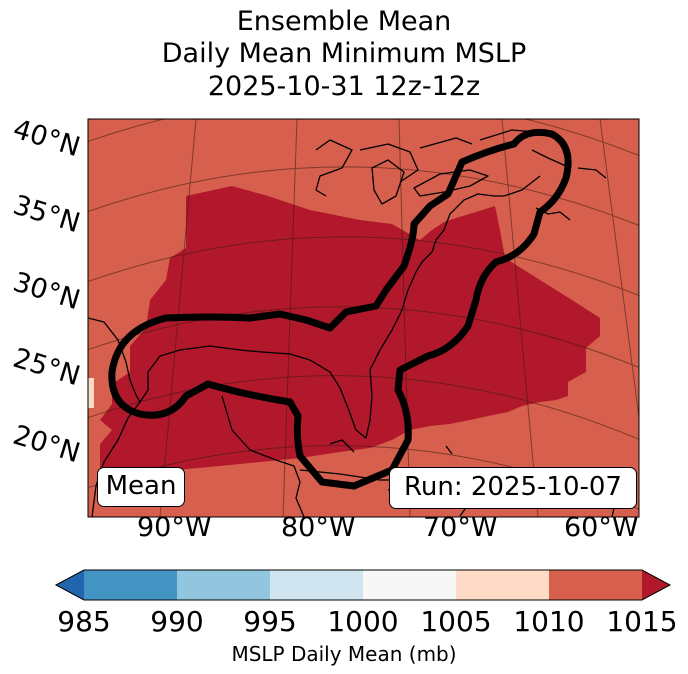  I want to click on run-date-box: Run: 2025-10-07, so click(513, 488).